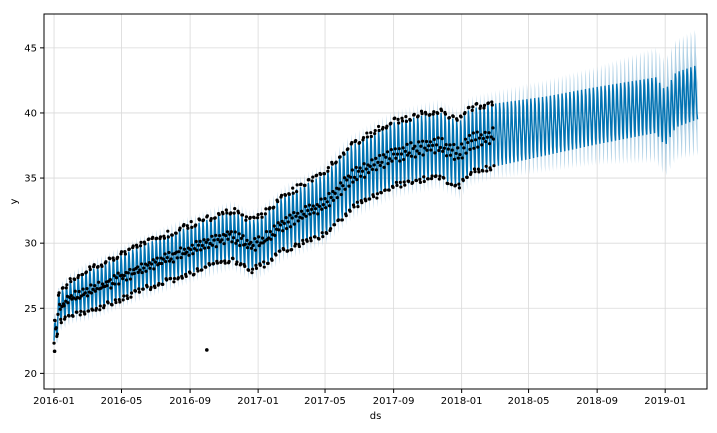  I want to click on x-tick-label: 2017-01, so click(258, 401).